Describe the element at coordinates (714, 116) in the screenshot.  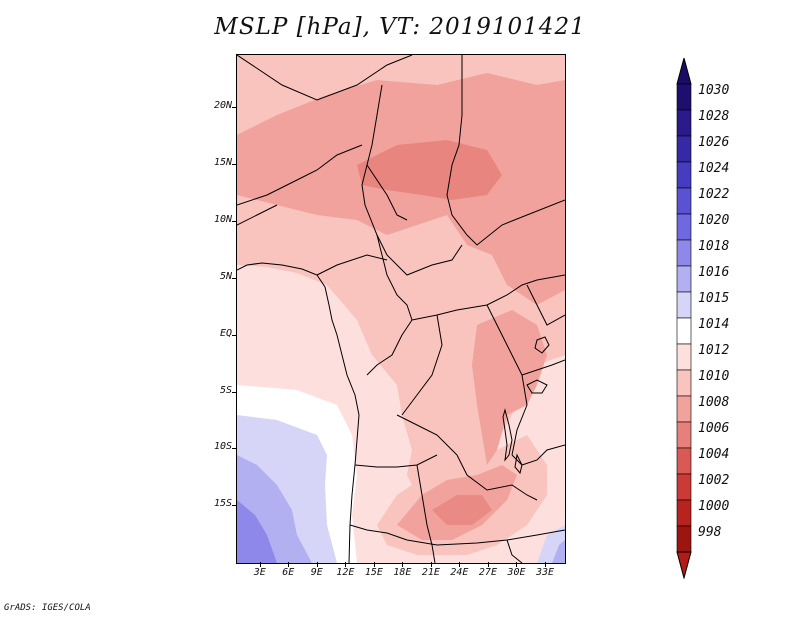
I see `colorbar-level-label: 1028` at that location.